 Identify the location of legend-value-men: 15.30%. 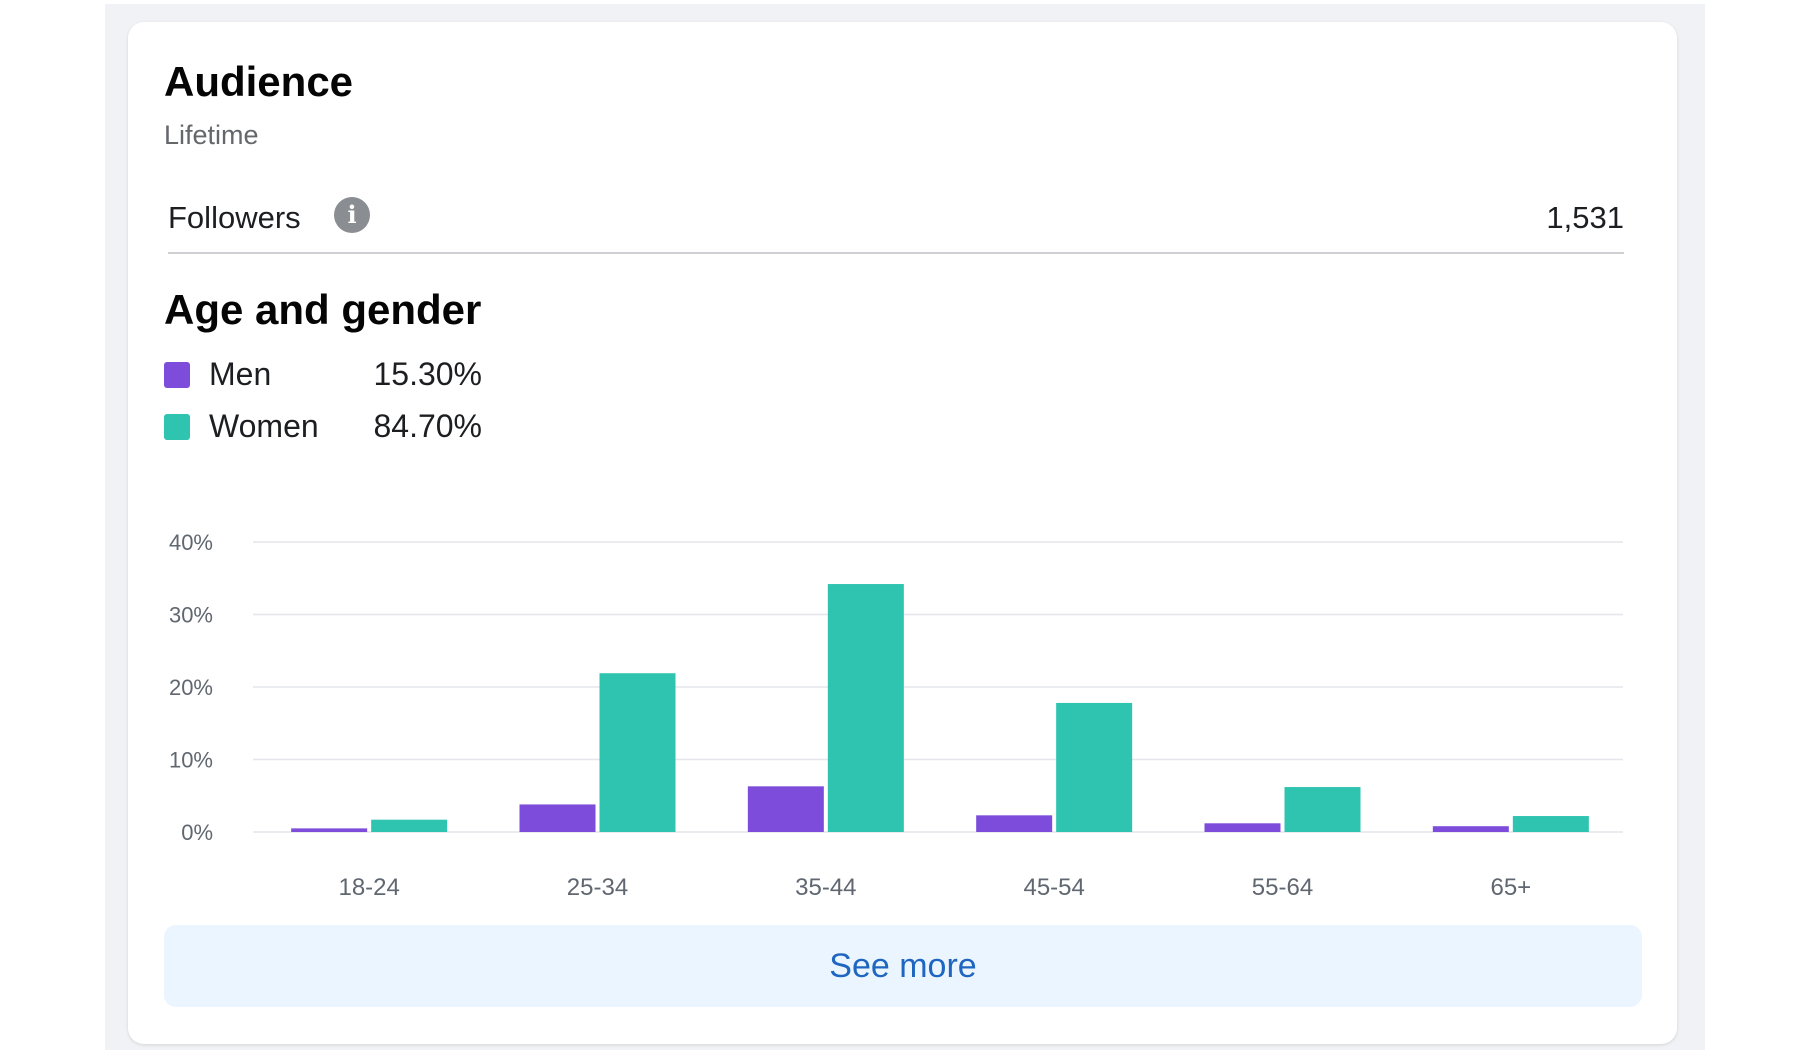
(427, 374).